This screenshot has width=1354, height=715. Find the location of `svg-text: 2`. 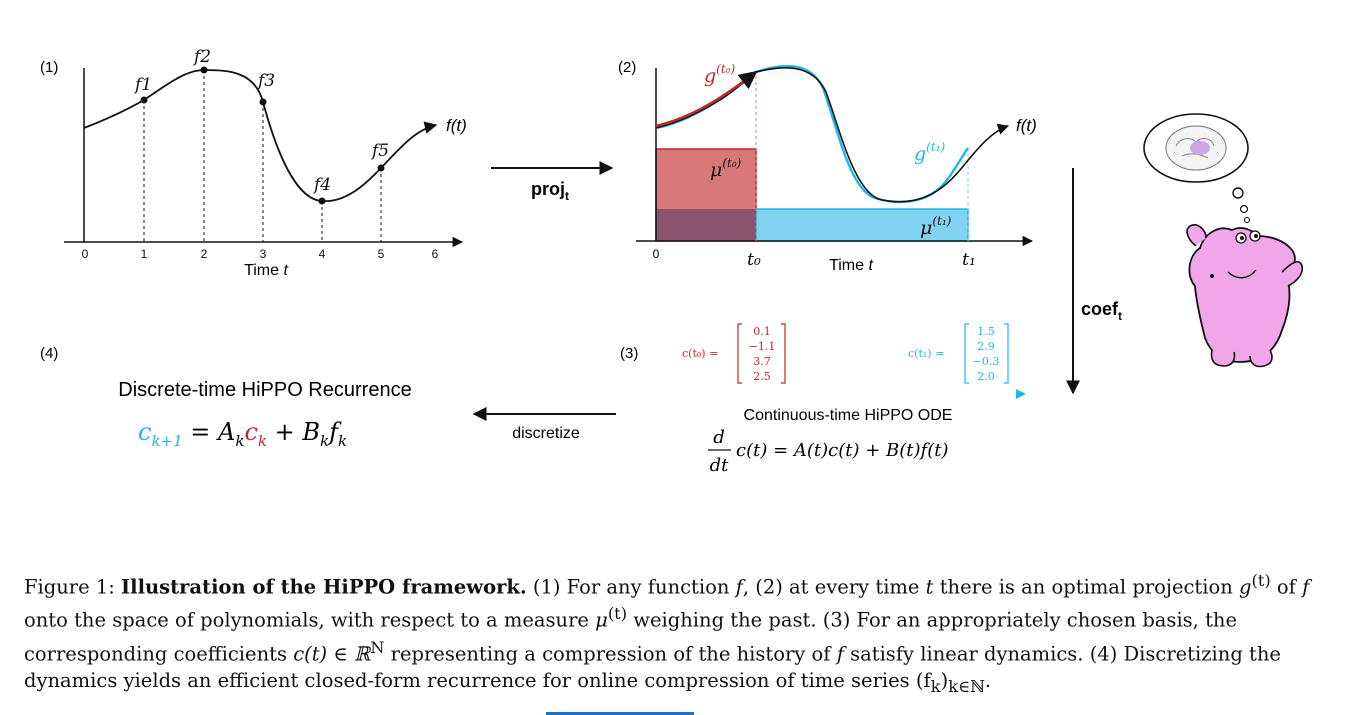

svg-text: 2 is located at coordinates (204, 254).